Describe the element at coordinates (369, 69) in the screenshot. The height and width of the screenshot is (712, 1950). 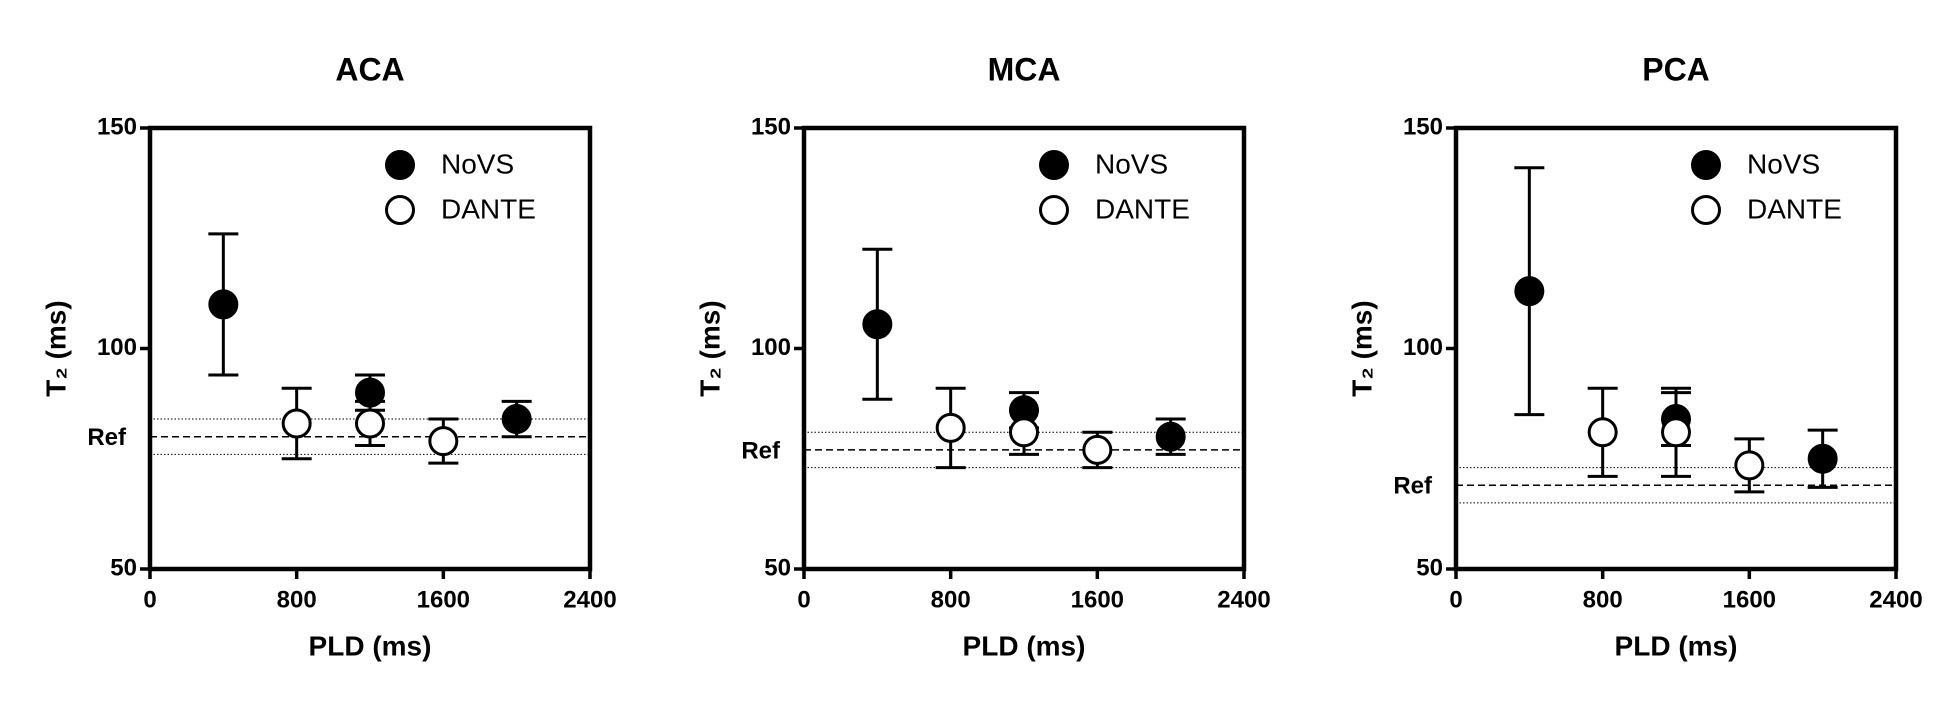
I see `chart-title: ACA` at that location.